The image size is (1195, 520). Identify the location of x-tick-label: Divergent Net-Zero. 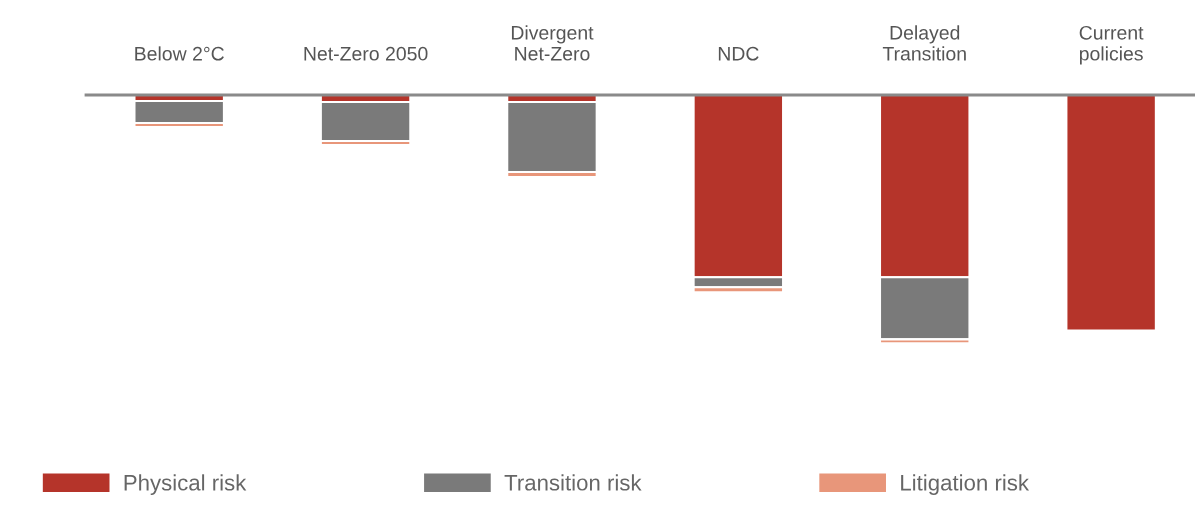
(552, 43).